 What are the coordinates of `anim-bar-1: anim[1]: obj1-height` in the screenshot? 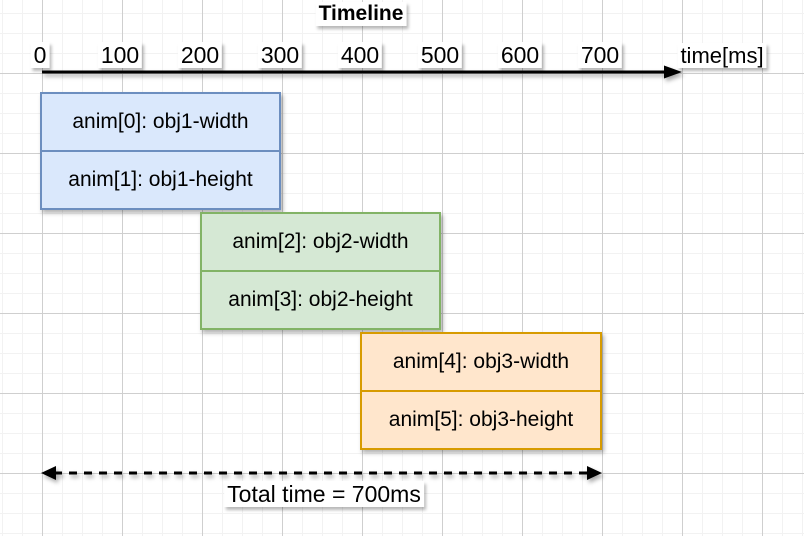 It's located at (160, 180).